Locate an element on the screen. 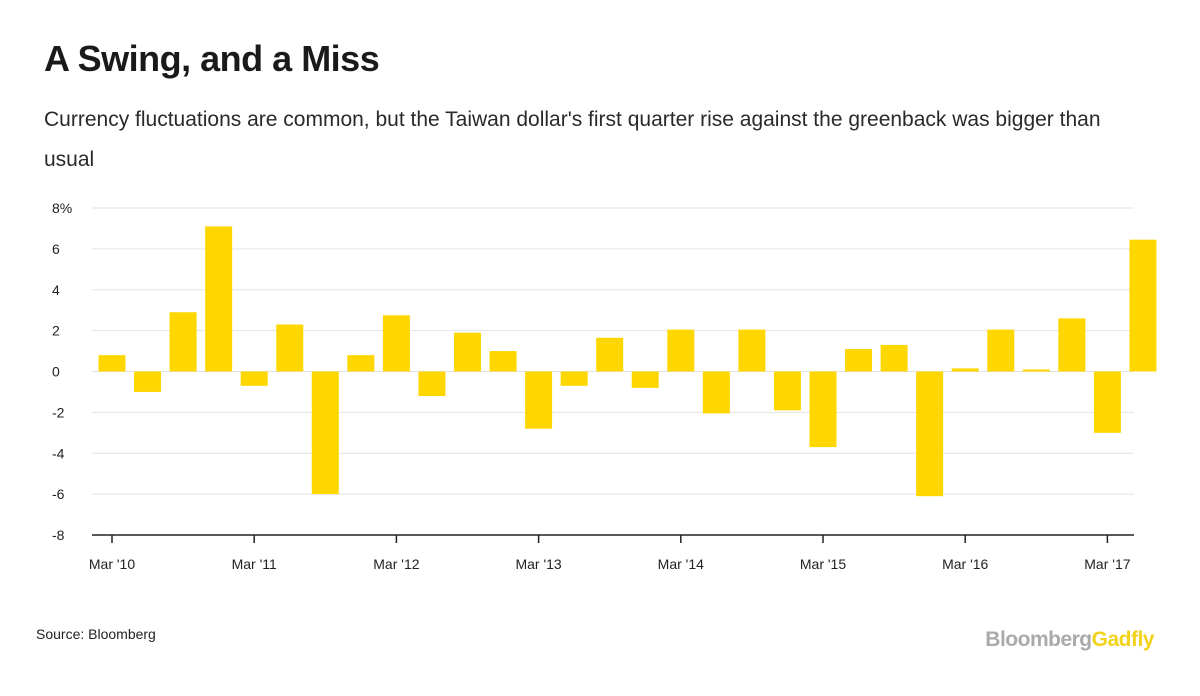 The height and width of the screenshot is (696, 1200). x-tick-label: Mar '13 is located at coordinates (538, 564).